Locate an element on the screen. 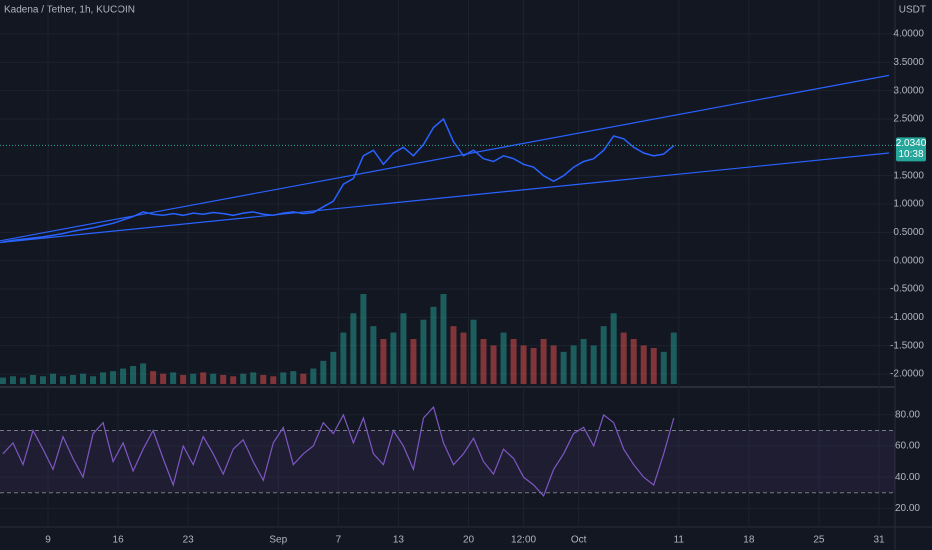 The width and height of the screenshot is (932, 550). y-tick-label: 1.0000 is located at coordinates (908, 204).